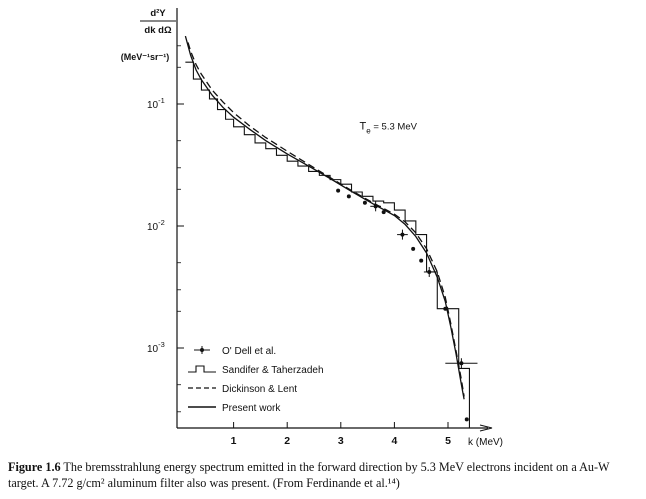 This screenshot has height=499, width=646. Describe the element at coordinates (158, 13) in the screenshot. I see `y-axis-label-numerator: d²Y` at that location.